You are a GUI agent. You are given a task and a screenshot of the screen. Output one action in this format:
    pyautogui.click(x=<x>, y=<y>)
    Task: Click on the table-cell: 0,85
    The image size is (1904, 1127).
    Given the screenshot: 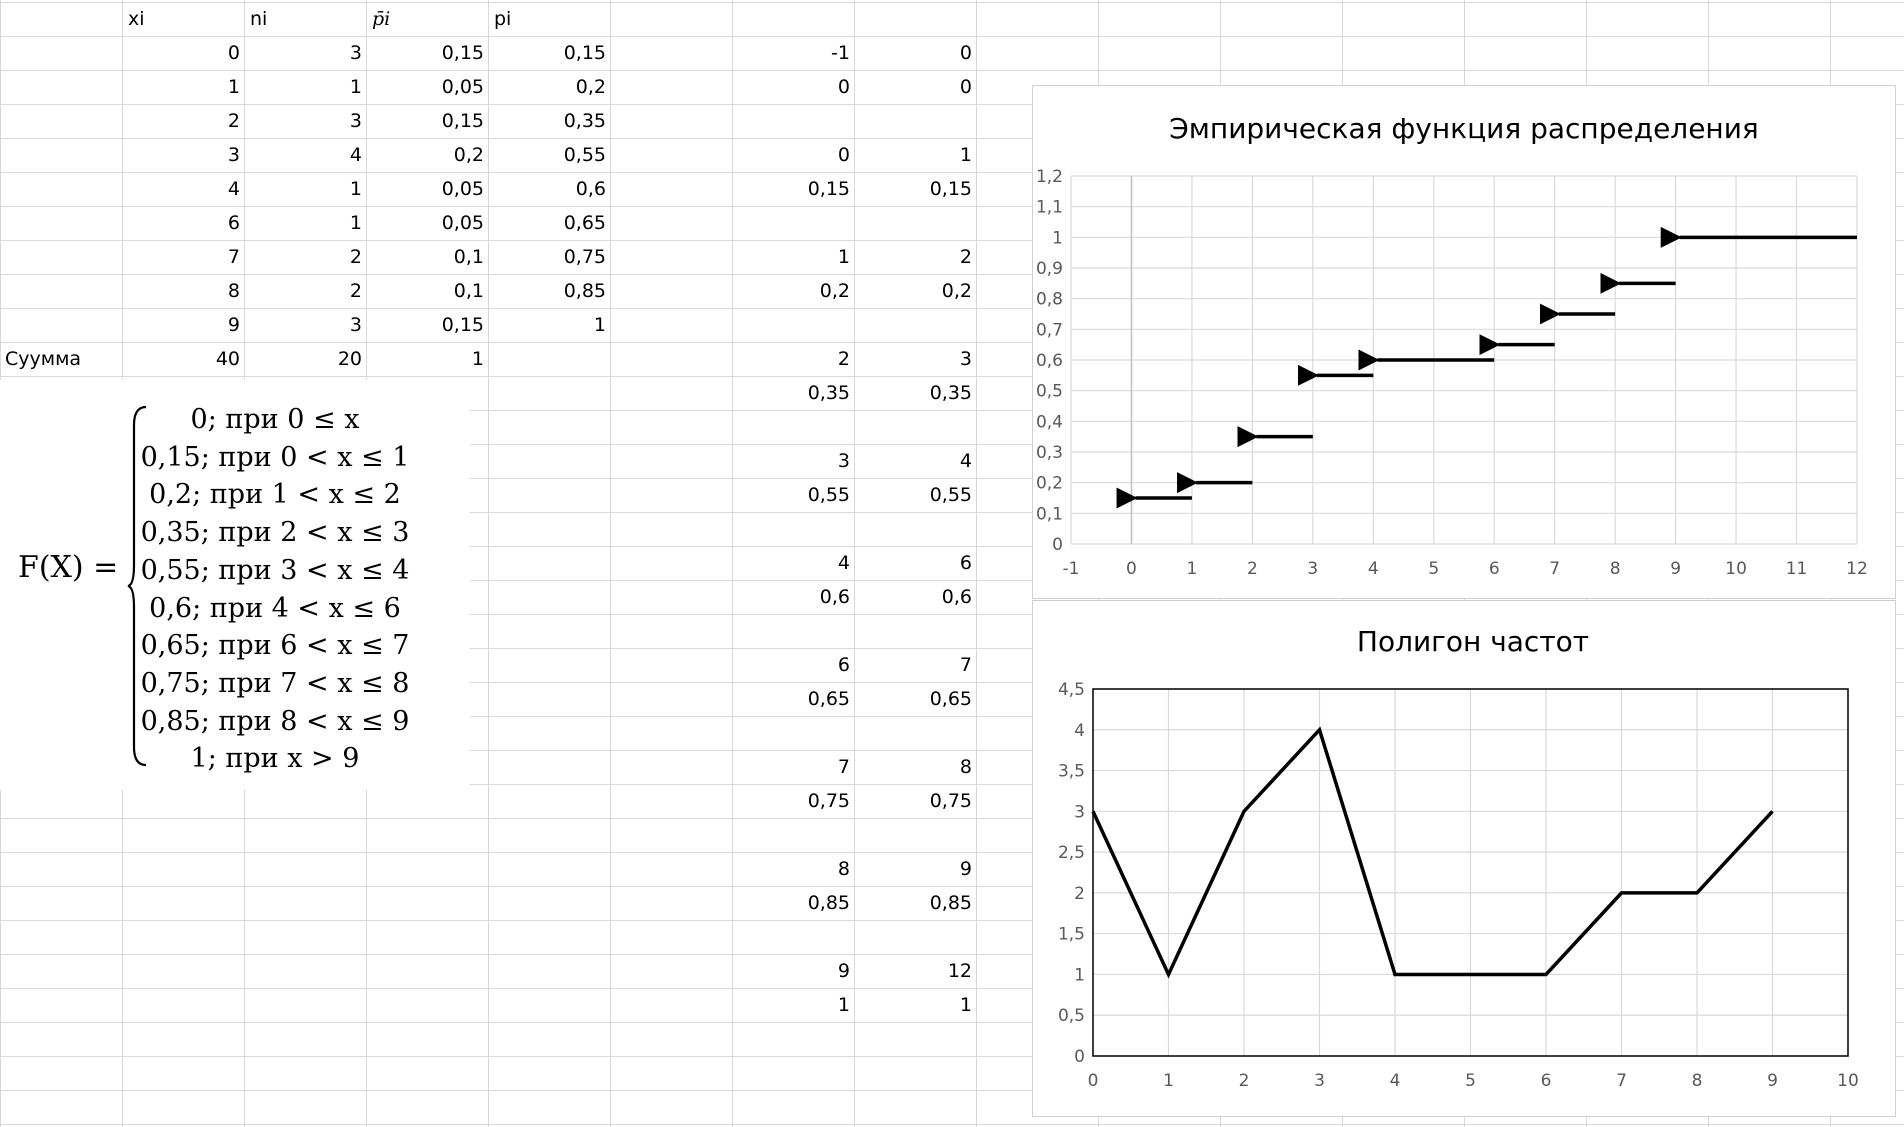 What is the action you would take?
    pyautogui.click(x=584, y=291)
    